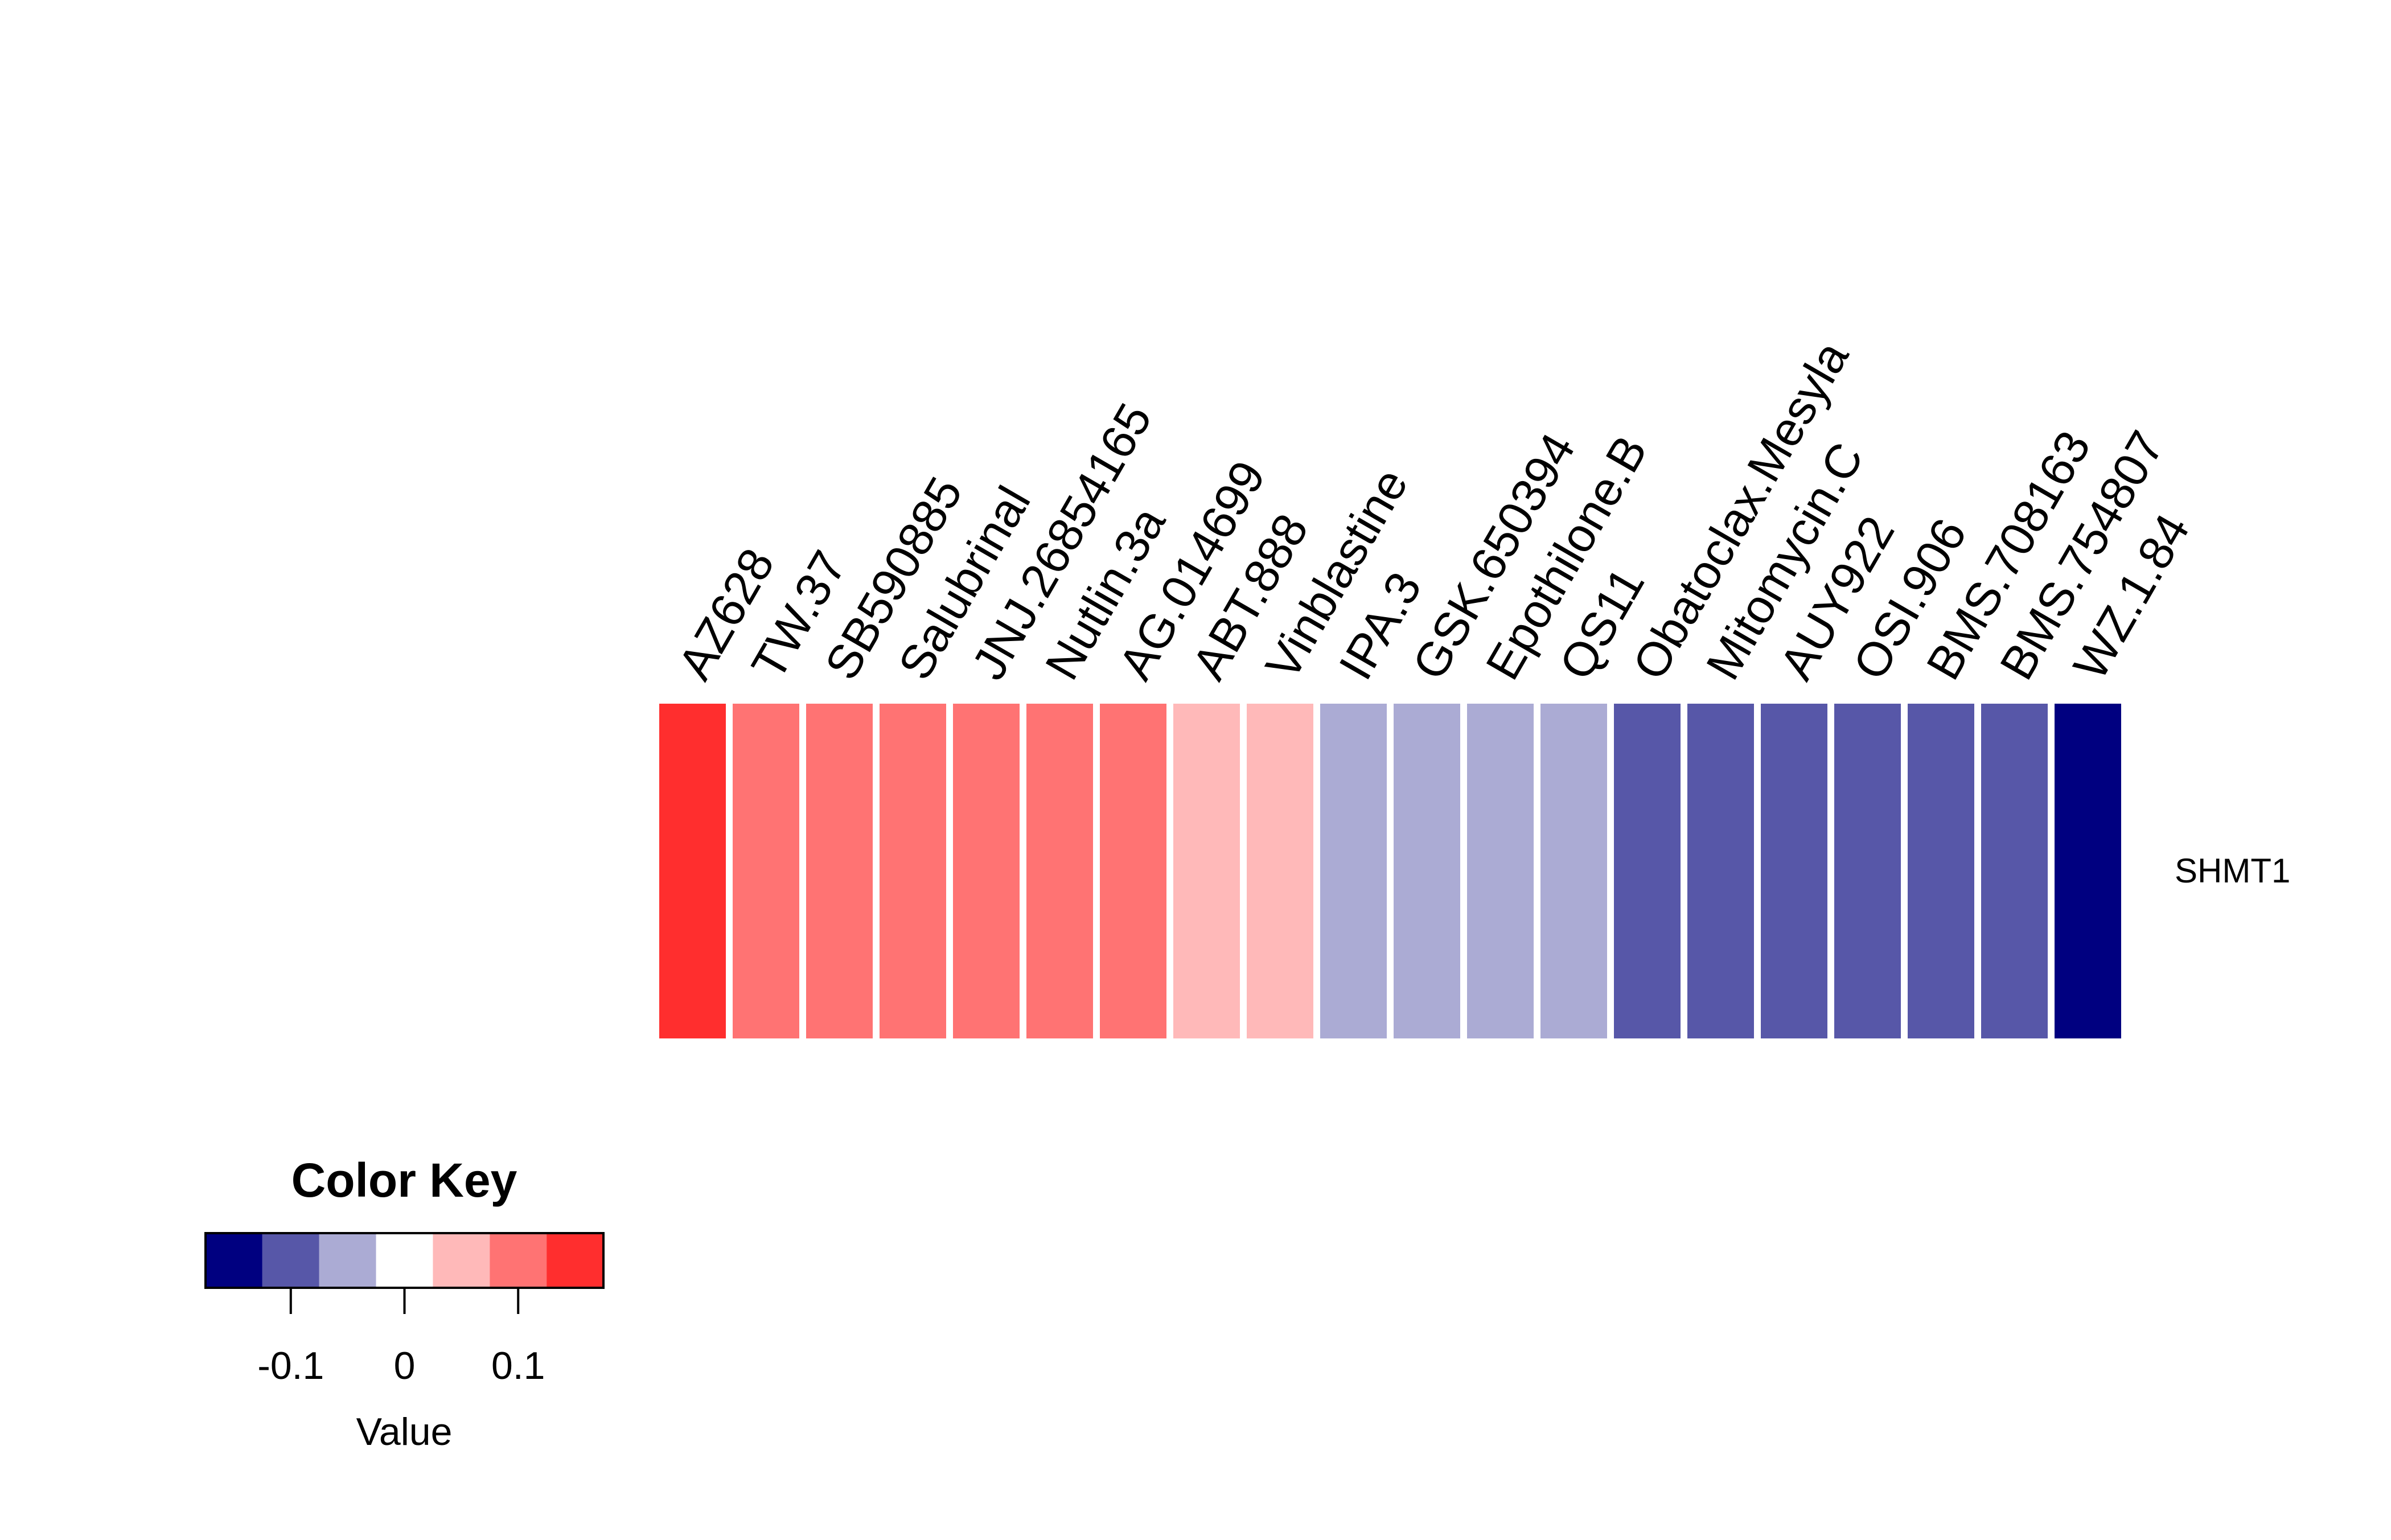  Describe the element at coordinates (1390, 871) in the screenshot. I see `heatmap-cells` at that location.